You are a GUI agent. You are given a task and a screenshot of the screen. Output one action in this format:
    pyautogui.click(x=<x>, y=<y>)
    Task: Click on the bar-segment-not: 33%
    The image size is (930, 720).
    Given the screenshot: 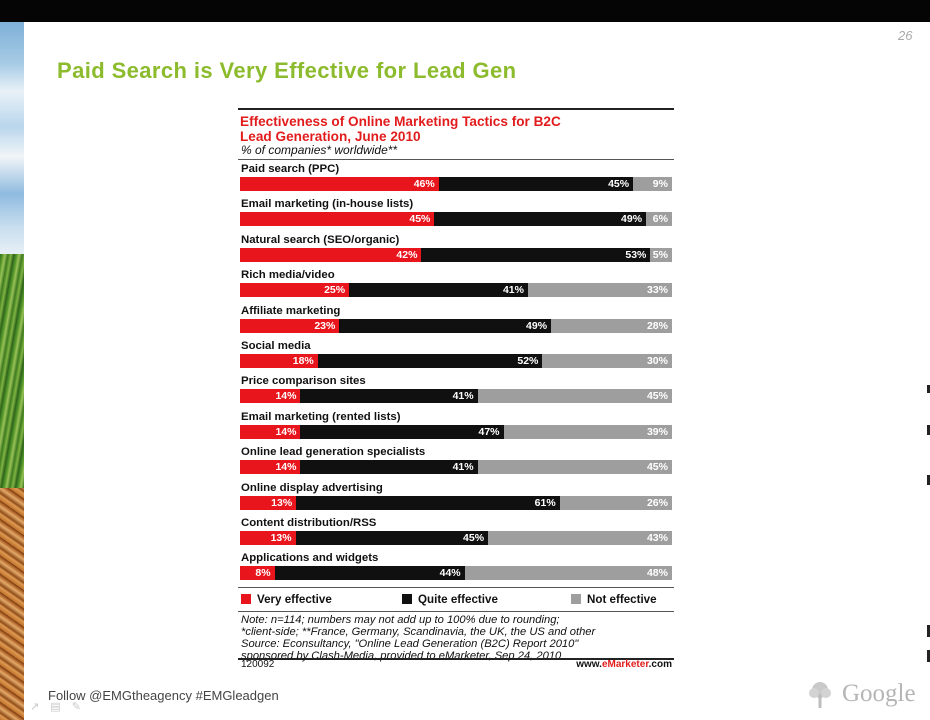 What is the action you would take?
    pyautogui.click(x=600, y=290)
    